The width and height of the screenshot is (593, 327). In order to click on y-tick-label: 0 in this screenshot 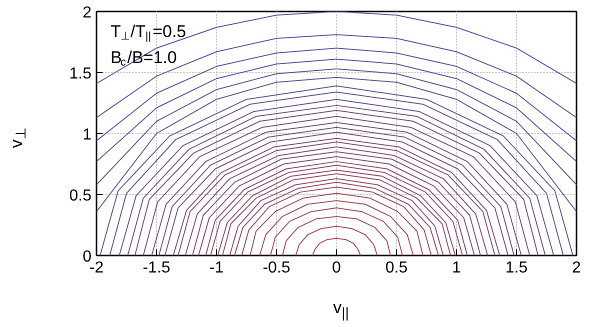, I will do `click(87, 257)`.